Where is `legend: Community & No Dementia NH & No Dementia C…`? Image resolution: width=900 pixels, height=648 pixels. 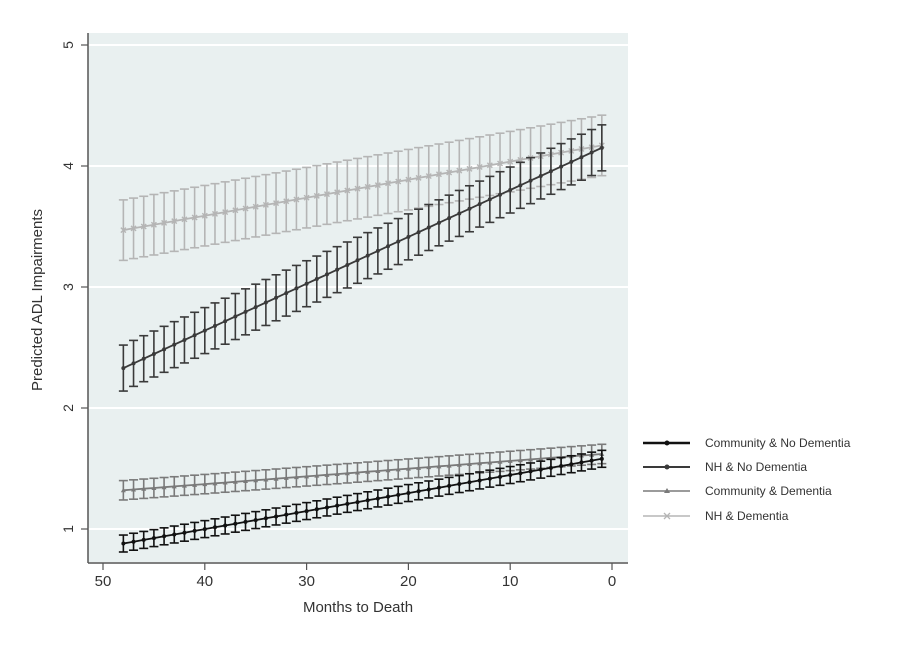 legend: Community & No Dementia NH & No Dementia C… is located at coordinates (747, 479).